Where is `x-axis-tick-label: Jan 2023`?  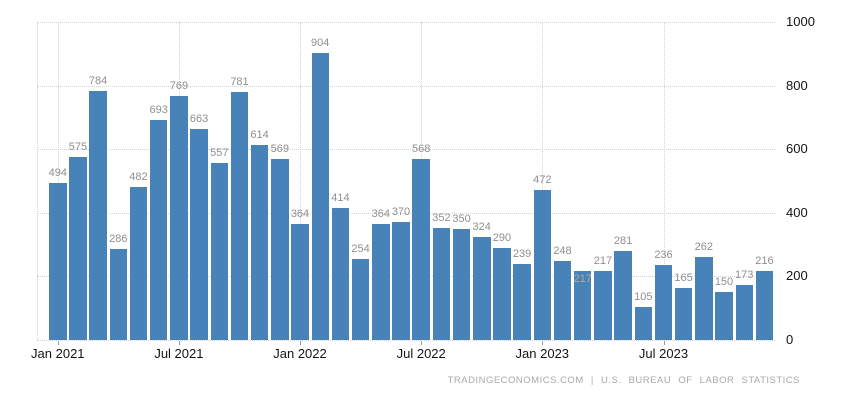
x-axis-tick-label: Jan 2023 is located at coordinates (542, 353).